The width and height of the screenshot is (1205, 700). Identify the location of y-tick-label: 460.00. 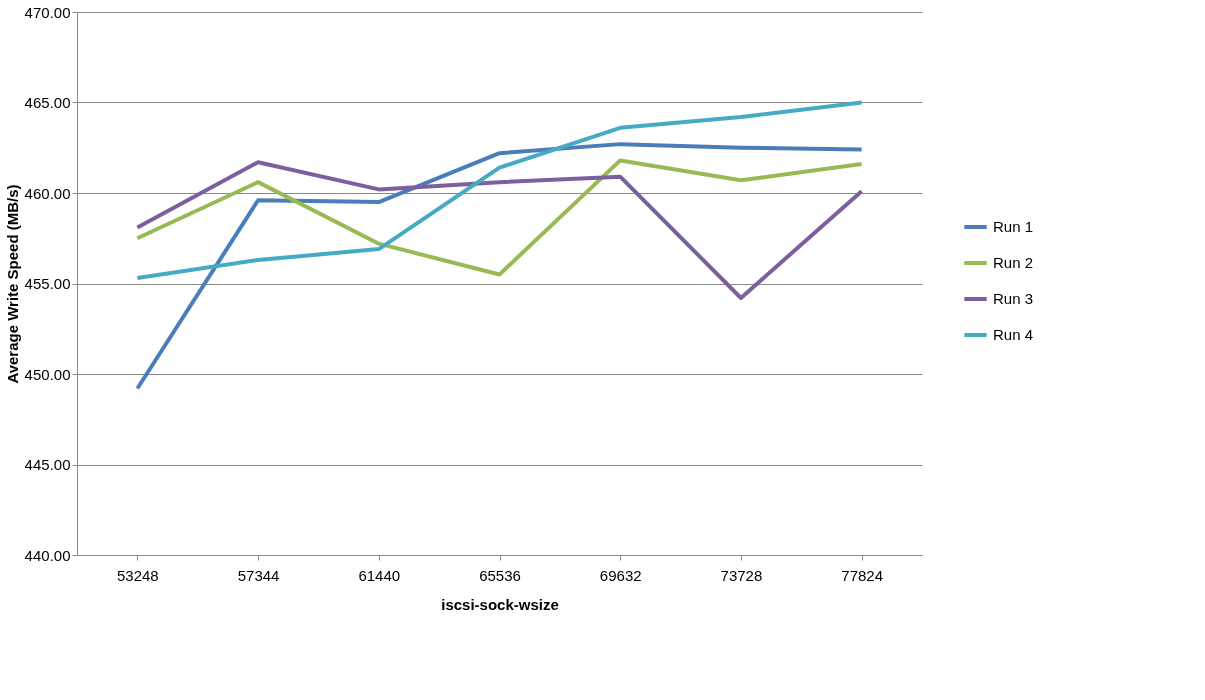
(47, 193).